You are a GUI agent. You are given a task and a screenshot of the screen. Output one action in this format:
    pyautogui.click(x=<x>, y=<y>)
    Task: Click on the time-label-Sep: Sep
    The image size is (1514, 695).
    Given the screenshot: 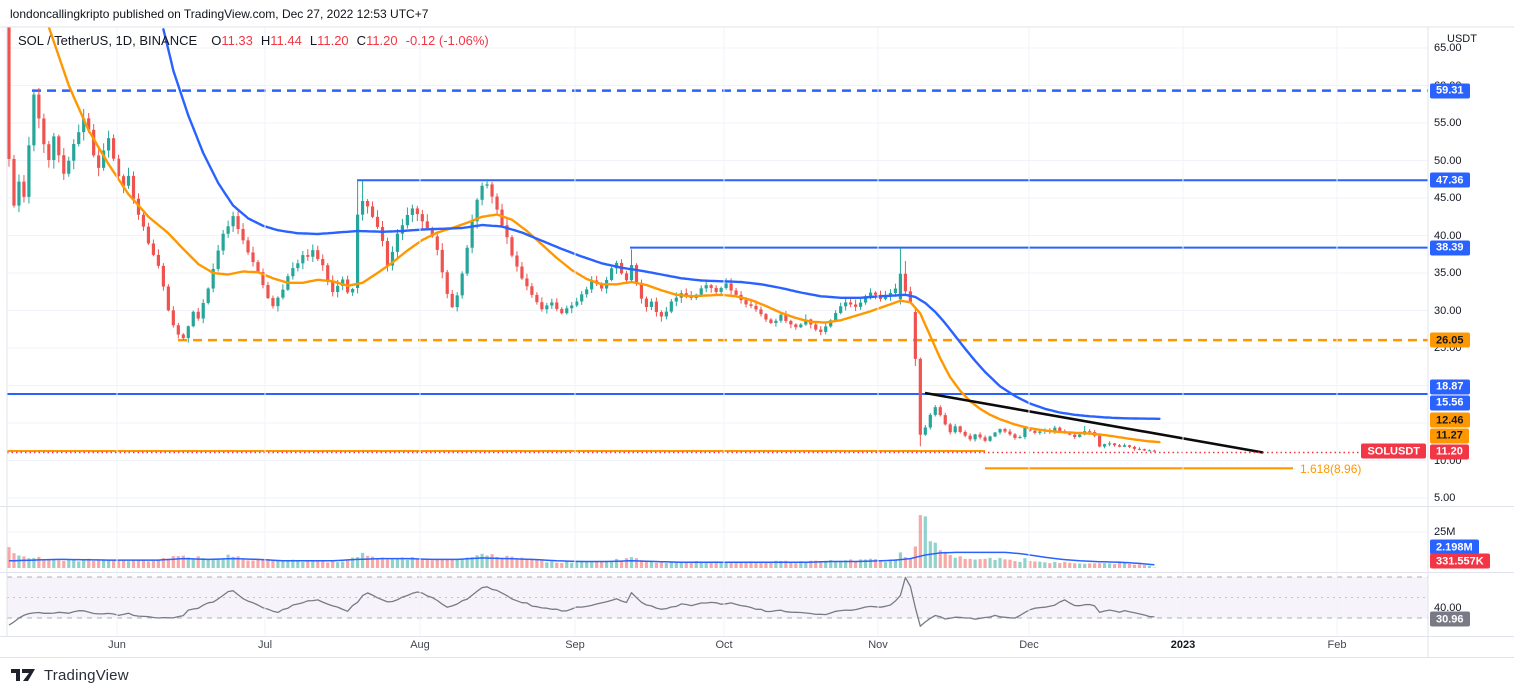 What is the action you would take?
    pyautogui.click(x=575, y=645)
    